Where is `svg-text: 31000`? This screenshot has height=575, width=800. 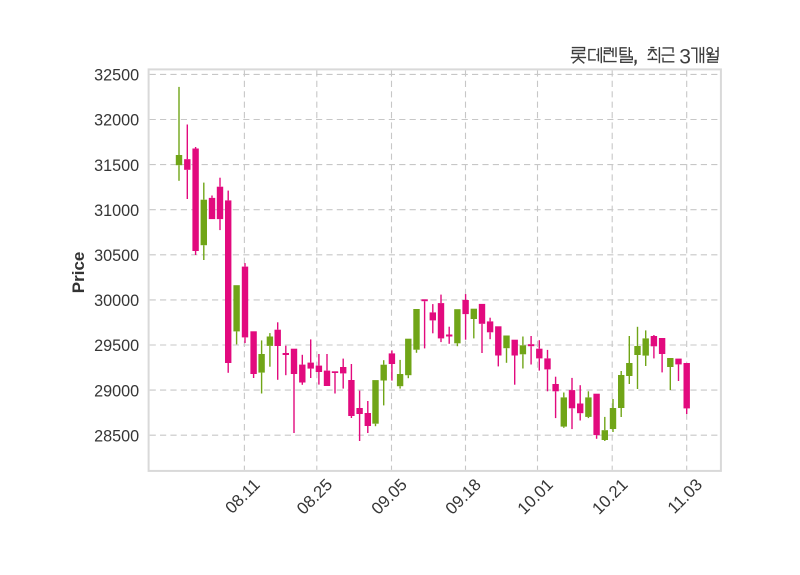
svg-text: 31000 is located at coordinates (116, 211).